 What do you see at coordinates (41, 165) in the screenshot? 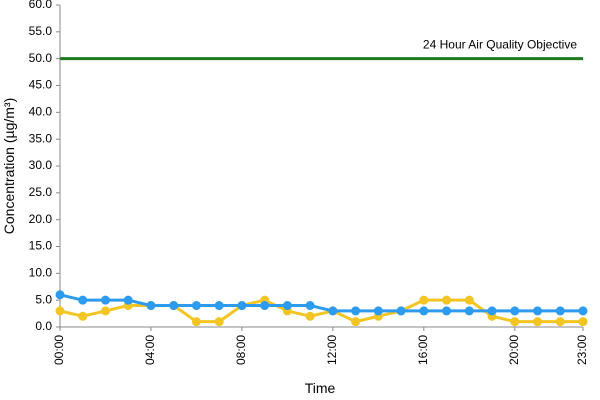
I see `y-tick-label: 30.0` at bounding box center [41, 165].